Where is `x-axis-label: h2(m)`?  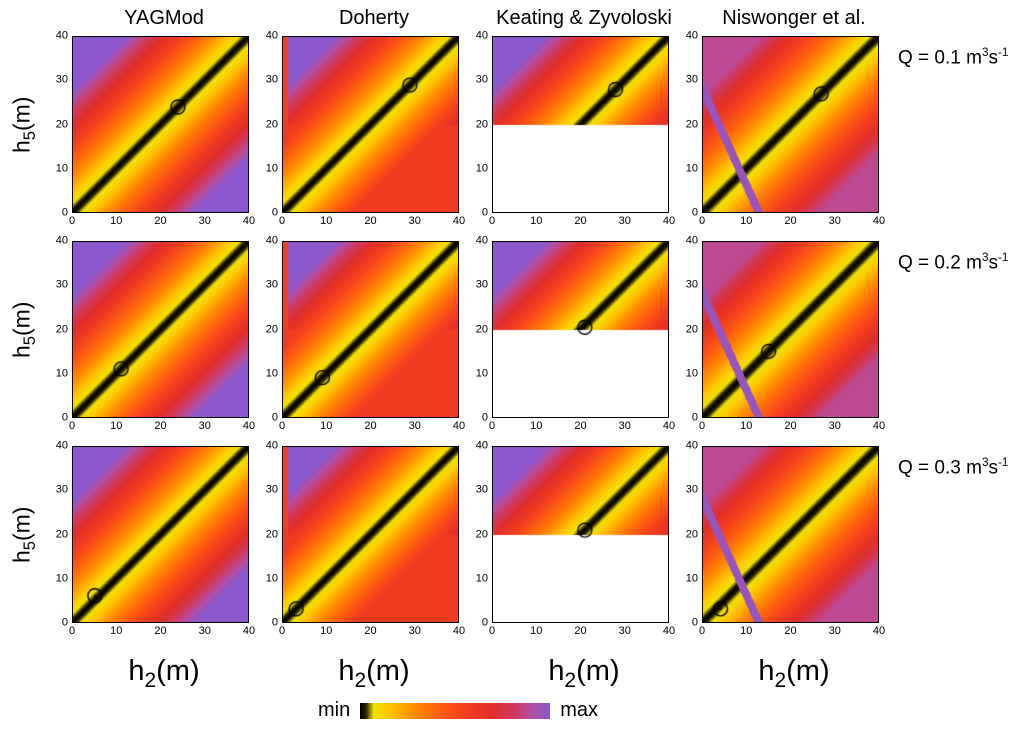
x-axis-label: h2(m) is located at coordinates (151, 671).